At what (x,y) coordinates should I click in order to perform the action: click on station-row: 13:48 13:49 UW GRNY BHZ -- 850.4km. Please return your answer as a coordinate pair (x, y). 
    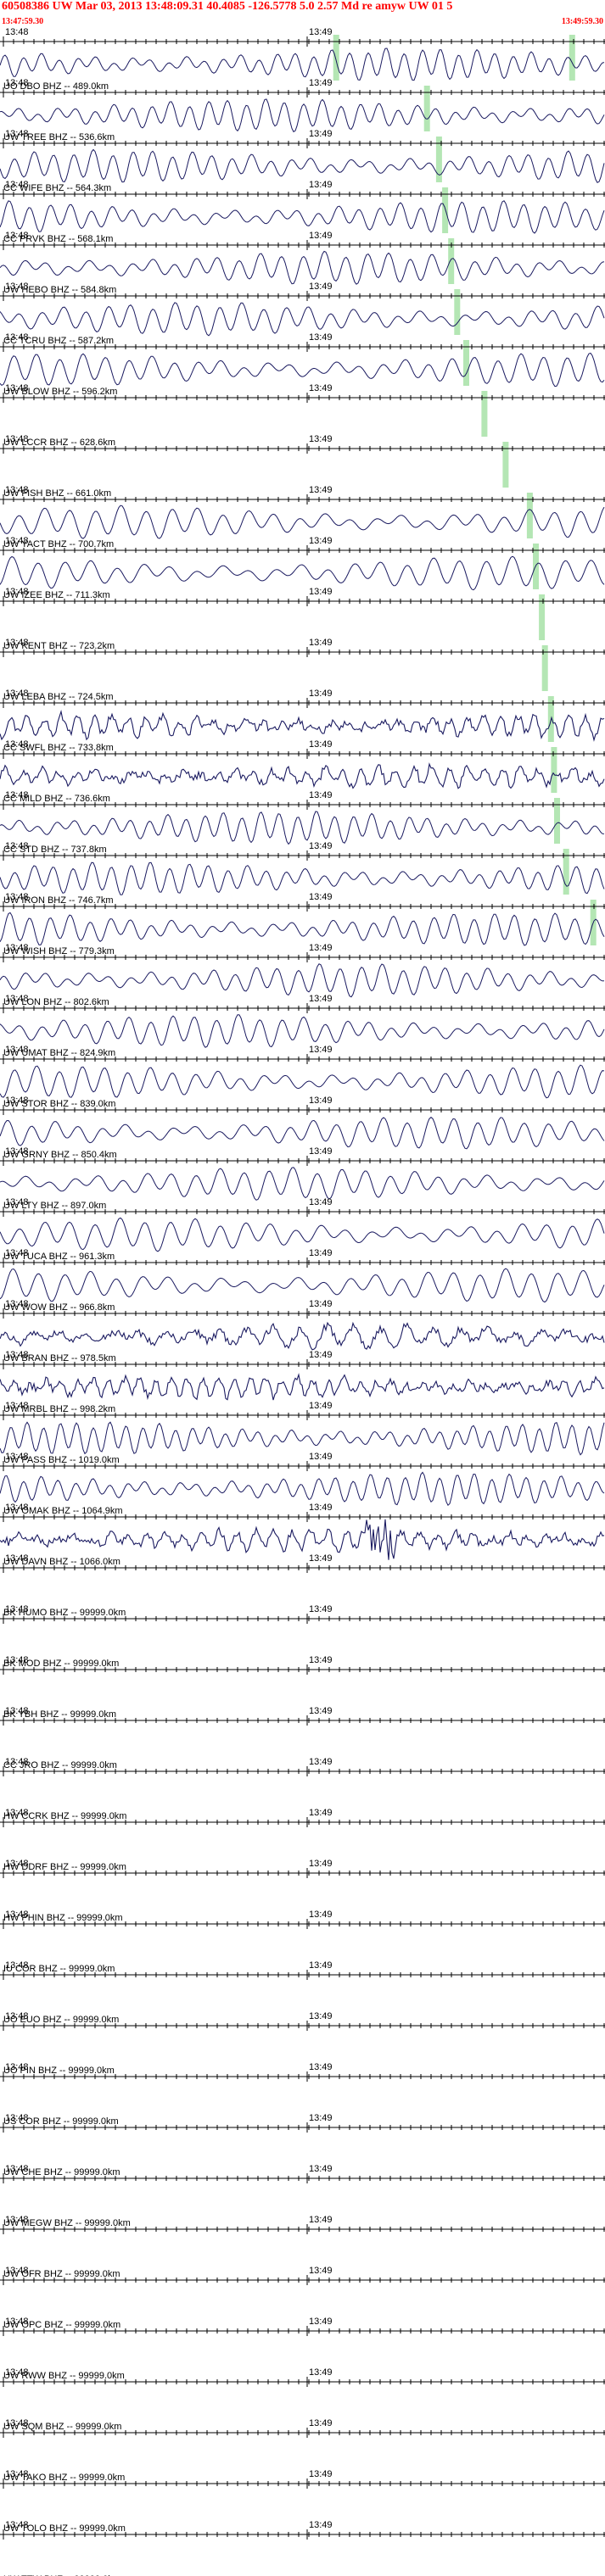
    Looking at the image, I should click on (302, 1128).